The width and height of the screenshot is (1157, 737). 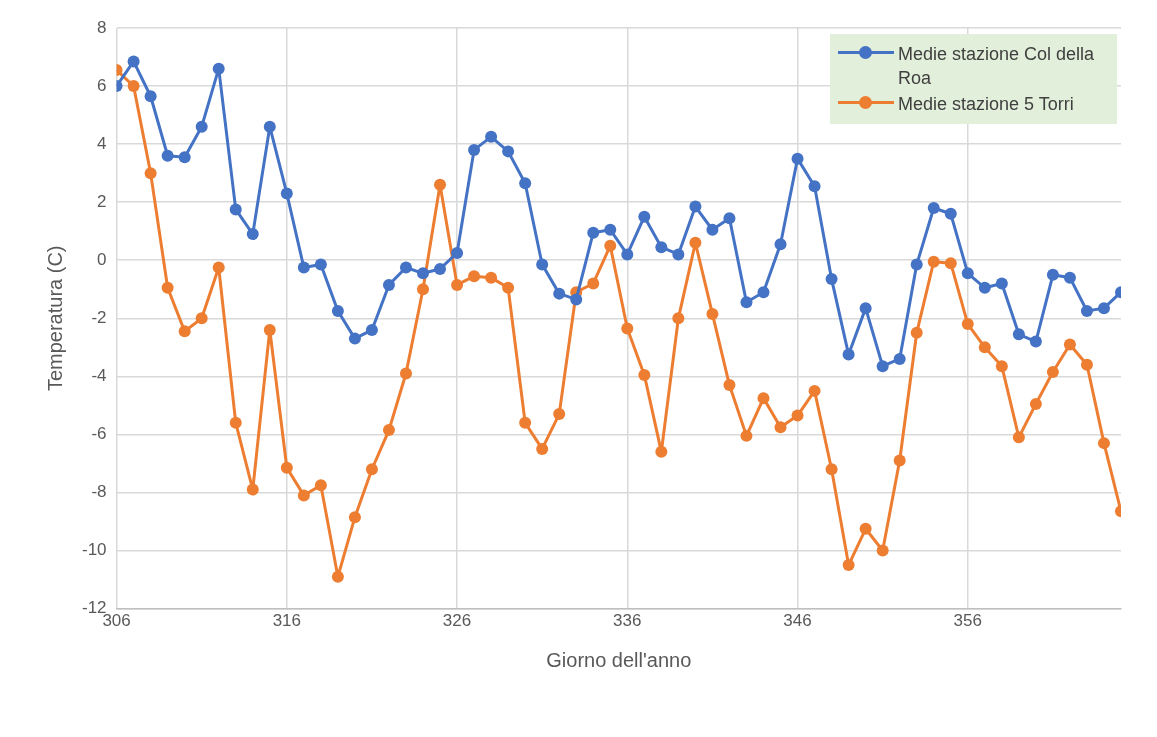 I want to click on x-tick-label: 346, so click(x=797, y=621).